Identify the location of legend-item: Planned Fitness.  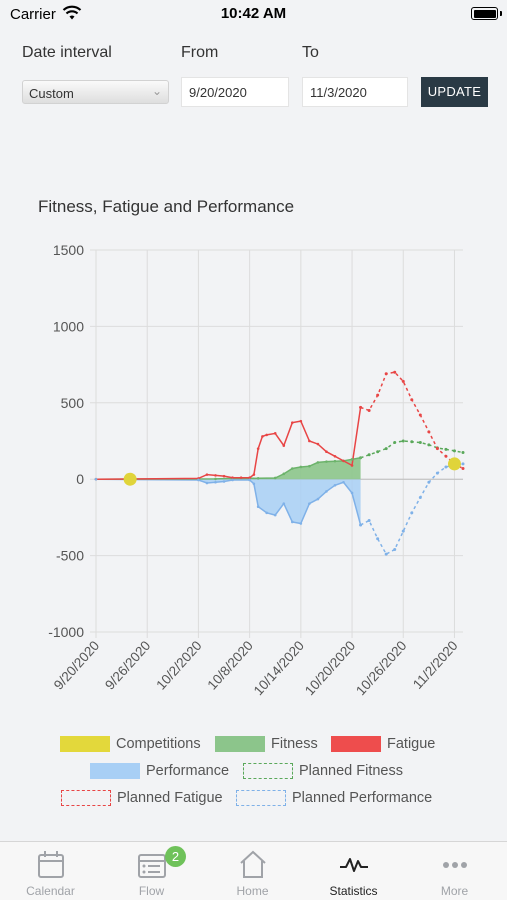
(323, 771).